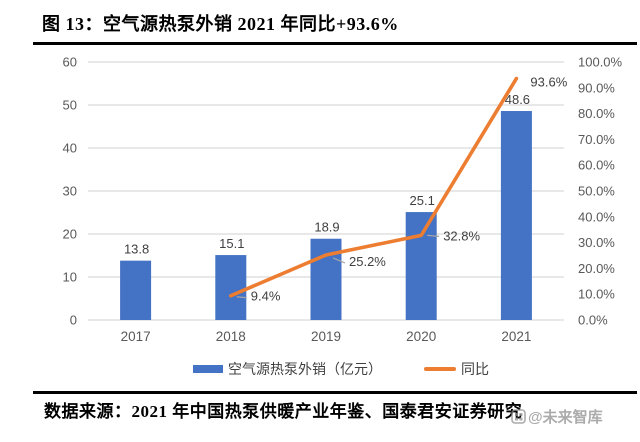  I want to click on x-axis-label: 2017, so click(136, 336).